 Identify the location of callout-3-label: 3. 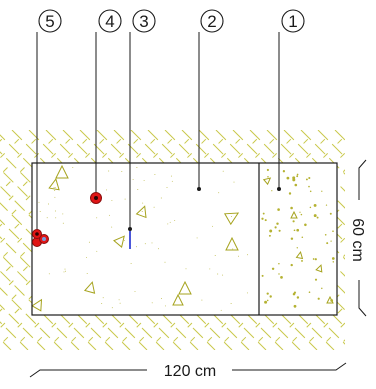
(143, 21).